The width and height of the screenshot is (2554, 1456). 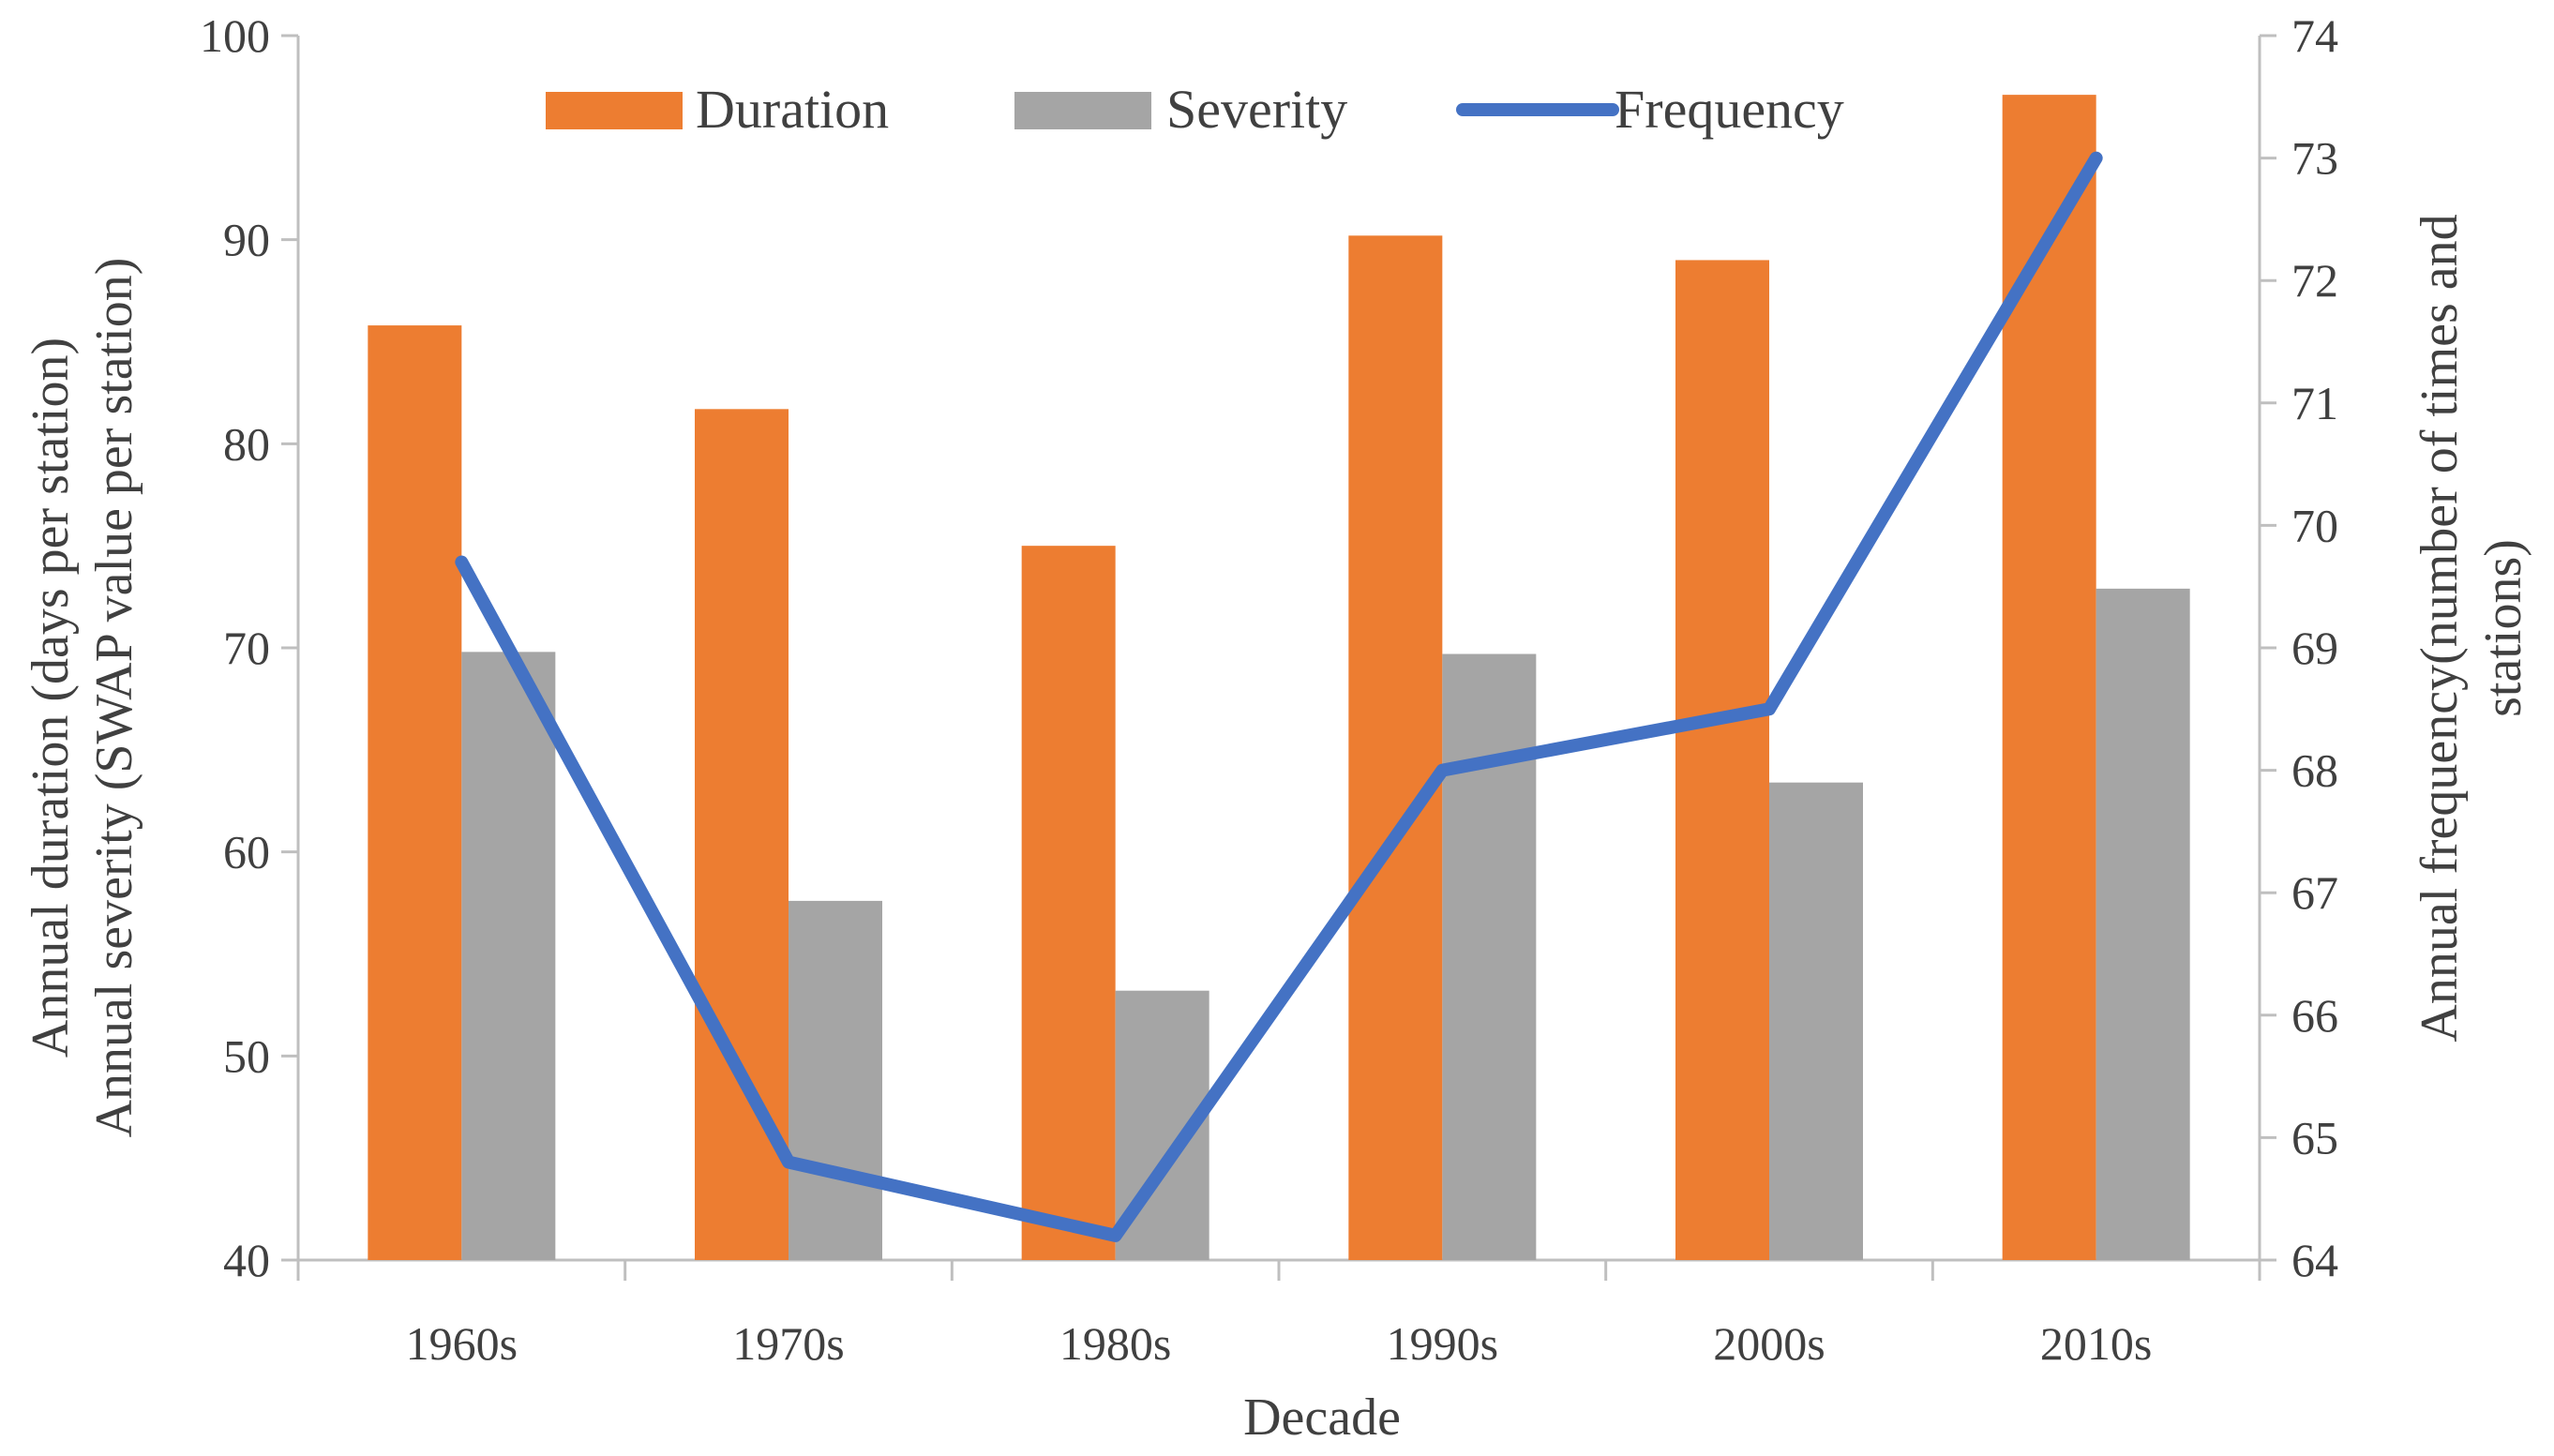 I want to click on bar-duration-1970s, so click(x=742, y=835).